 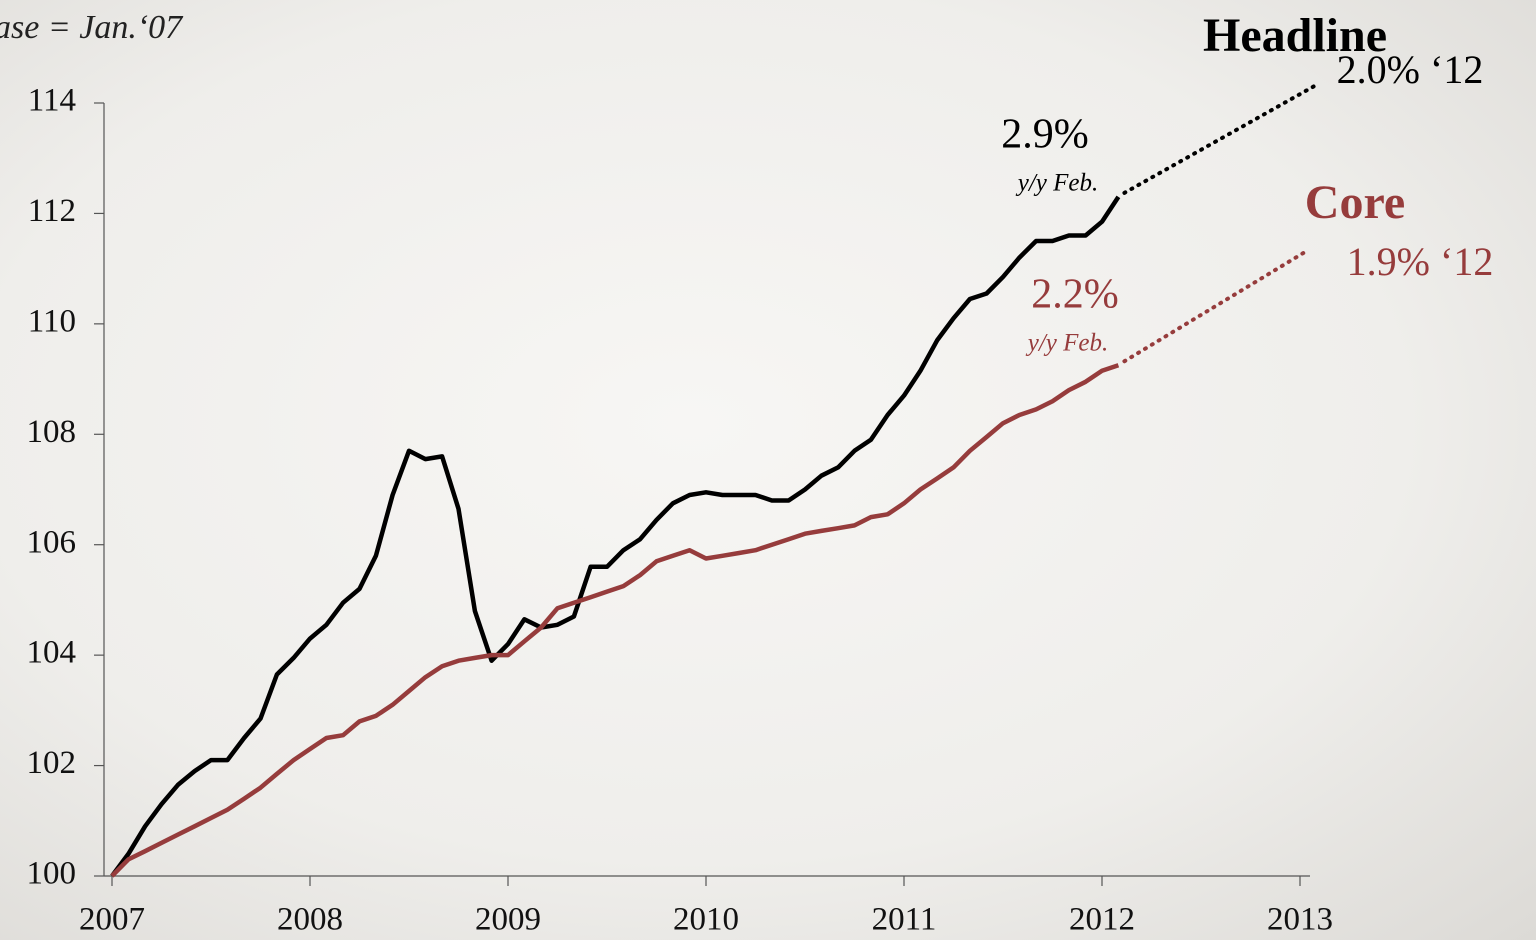 I want to click on y-tick-label: 108, so click(x=52, y=432).